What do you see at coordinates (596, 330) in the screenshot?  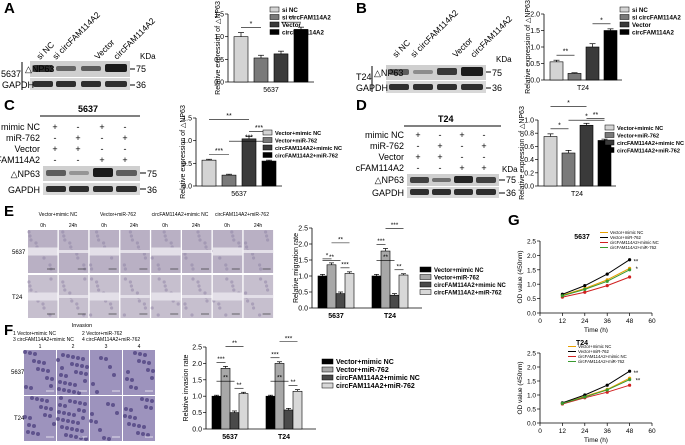 I see `x-axis-label: Time (h)` at bounding box center [596, 330].